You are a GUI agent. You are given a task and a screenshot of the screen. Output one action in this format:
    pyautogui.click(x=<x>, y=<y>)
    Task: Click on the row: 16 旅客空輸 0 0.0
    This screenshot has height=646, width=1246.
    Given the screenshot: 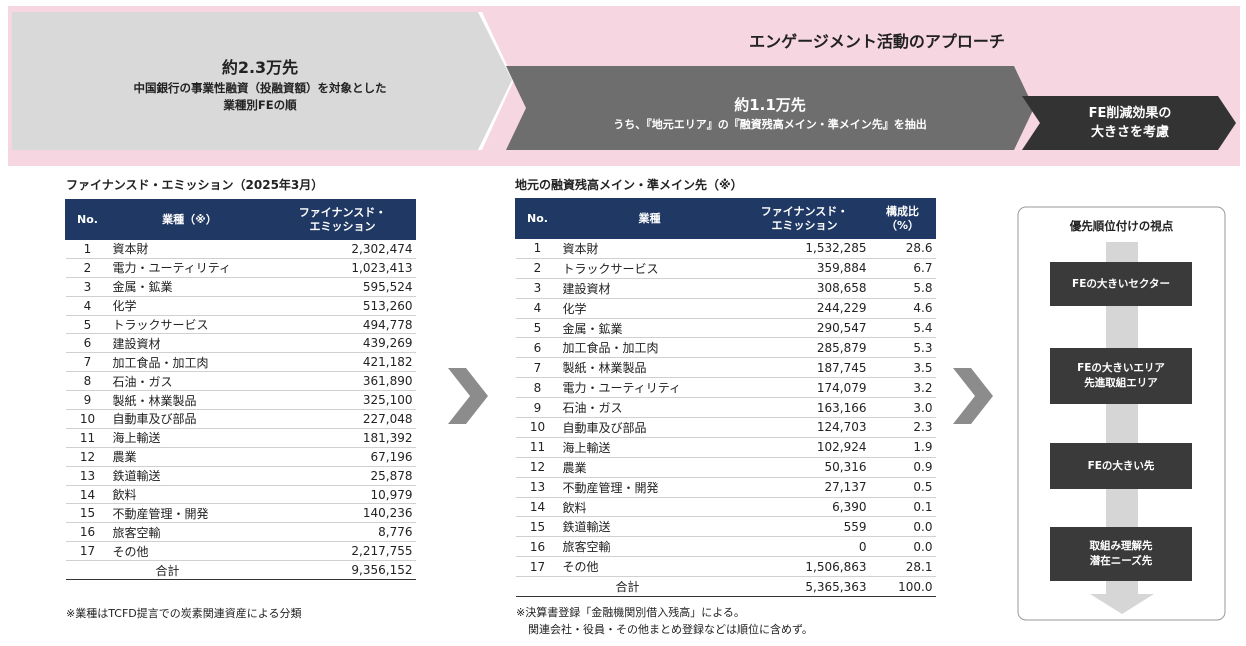 What is the action you would take?
    pyautogui.click(x=725, y=547)
    